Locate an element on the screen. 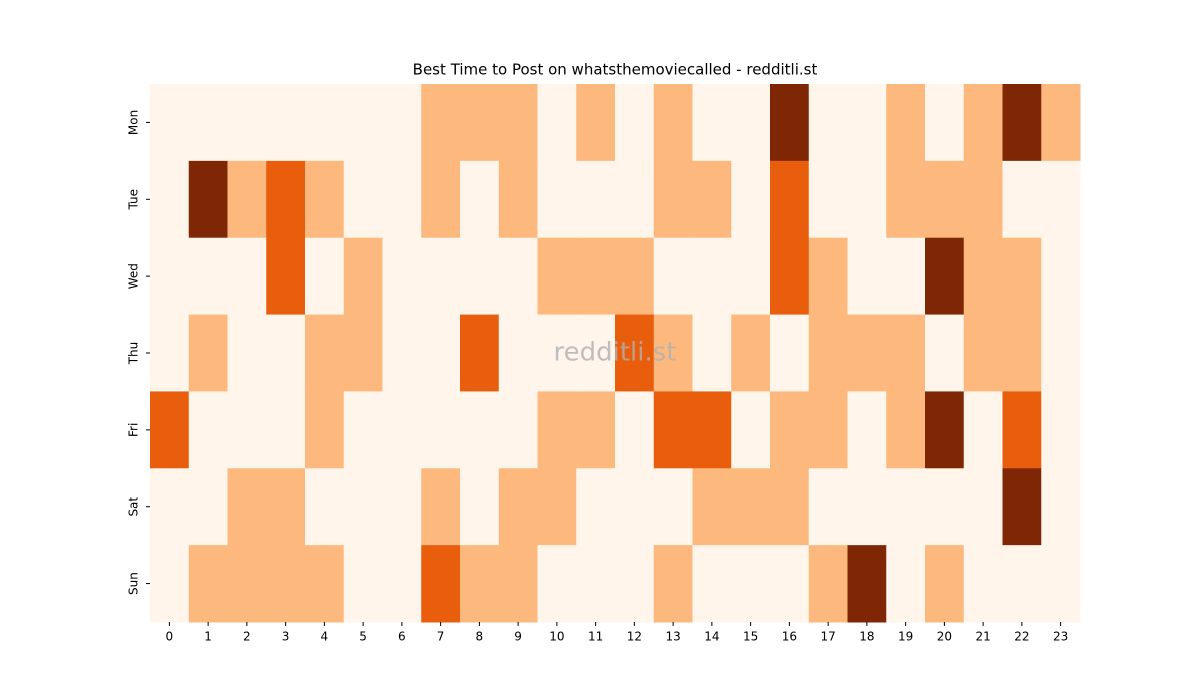 The image size is (1200, 700). watermark: redditli.st is located at coordinates (615, 353).